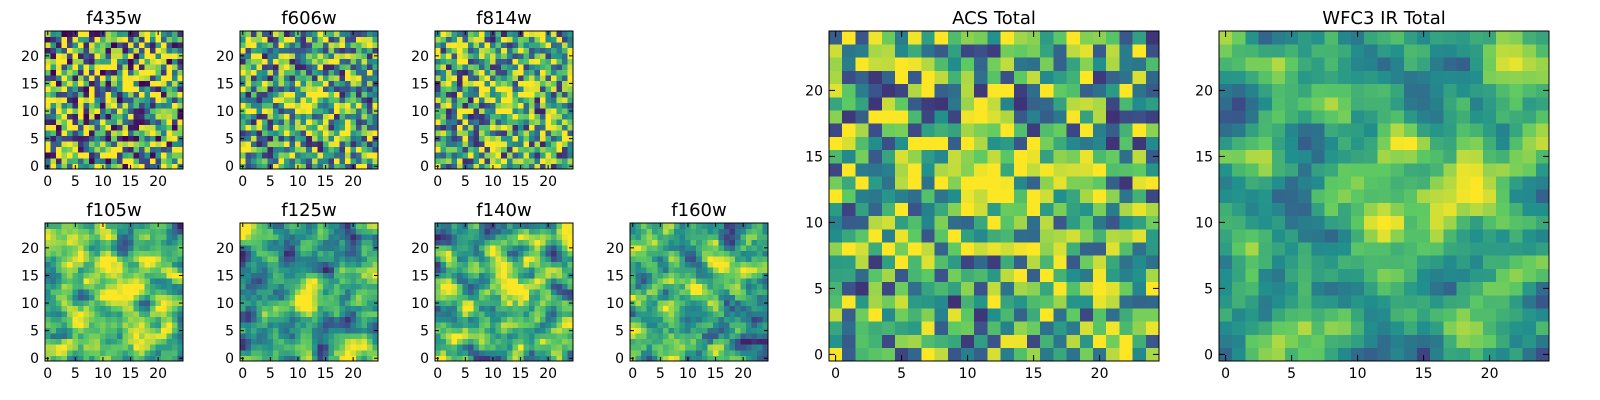 The height and width of the screenshot is (400, 1600). What do you see at coordinates (34, 140) in the screenshot?
I see `y-tick-label: 5` at bounding box center [34, 140].